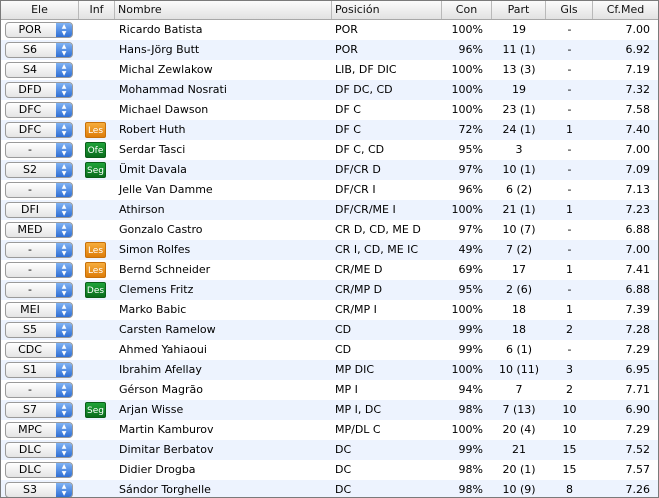 Image resolution: width=659 pixels, height=498 pixels. What do you see at coordinates (329, 110) in the screenshot?
I see `table-row: DFC ▲ ▼ Michael Dawson DF C 100% 23 (1) - 7.58` at bounding box center [329, 110].